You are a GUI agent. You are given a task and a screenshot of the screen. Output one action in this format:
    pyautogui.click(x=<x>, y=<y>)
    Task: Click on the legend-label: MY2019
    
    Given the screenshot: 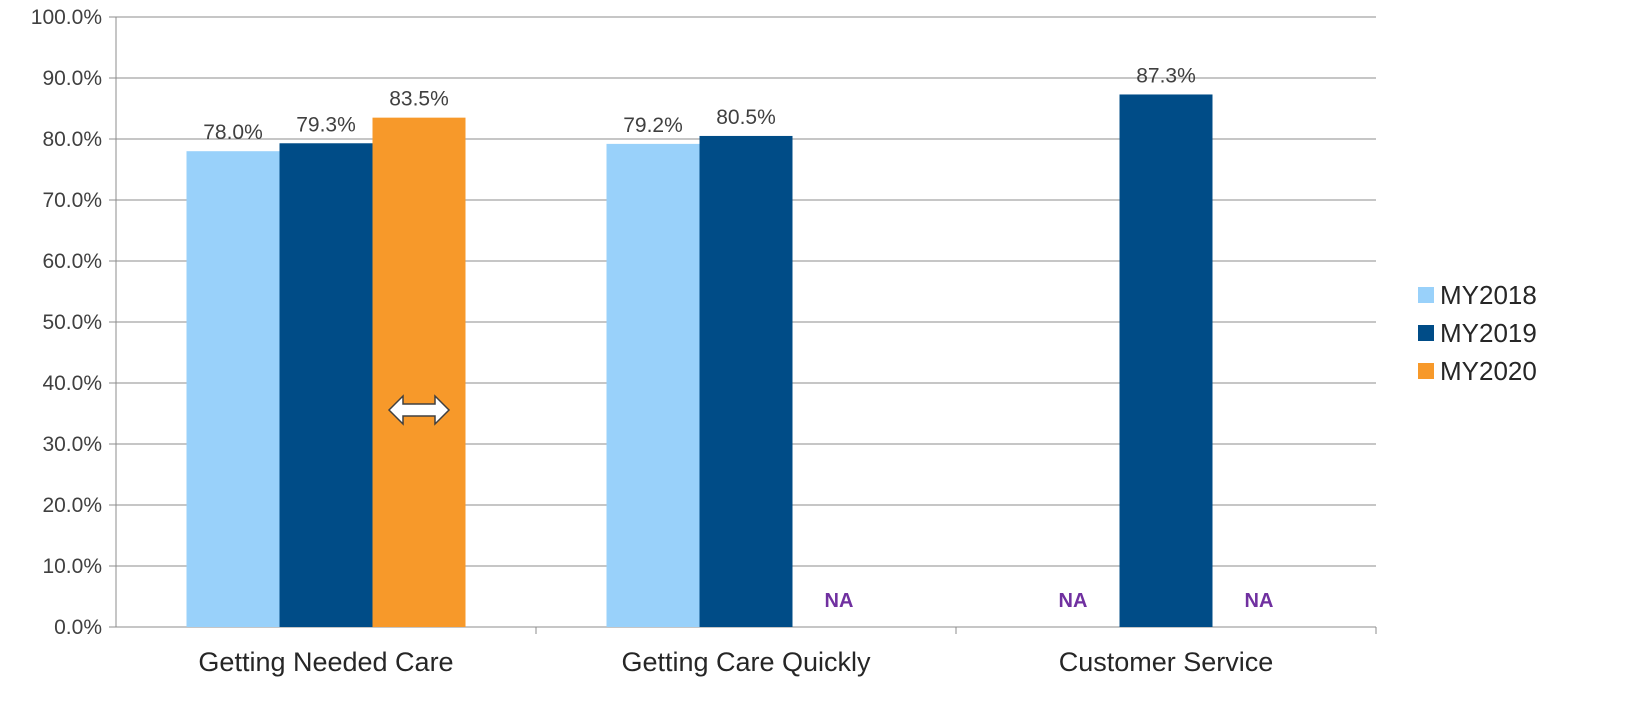 What is the action you would take?
    pyautogui.click(x=1488, y=333)
    